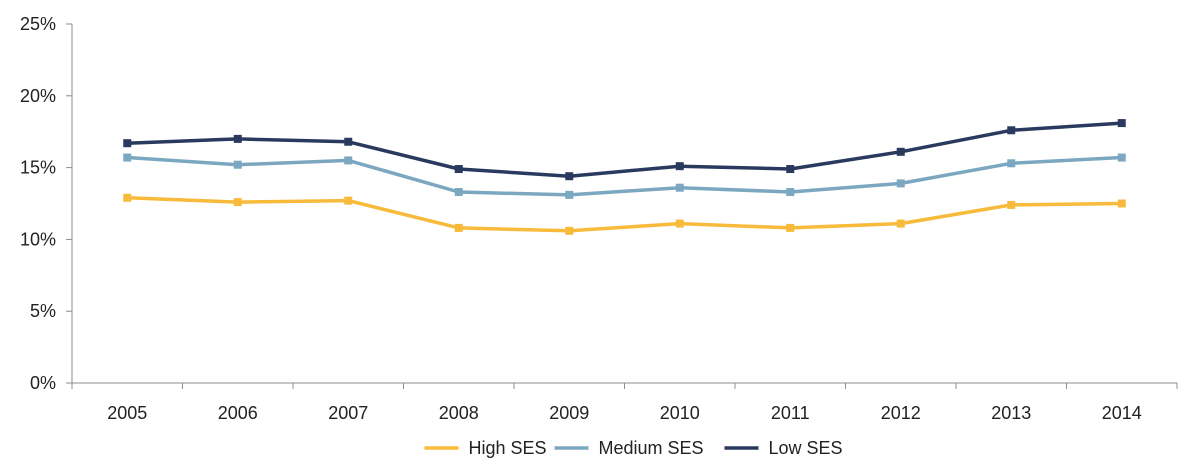 This screenshot has height=463, width=1197. I want to click on legend-label: Medium SES, so click(651, 448).